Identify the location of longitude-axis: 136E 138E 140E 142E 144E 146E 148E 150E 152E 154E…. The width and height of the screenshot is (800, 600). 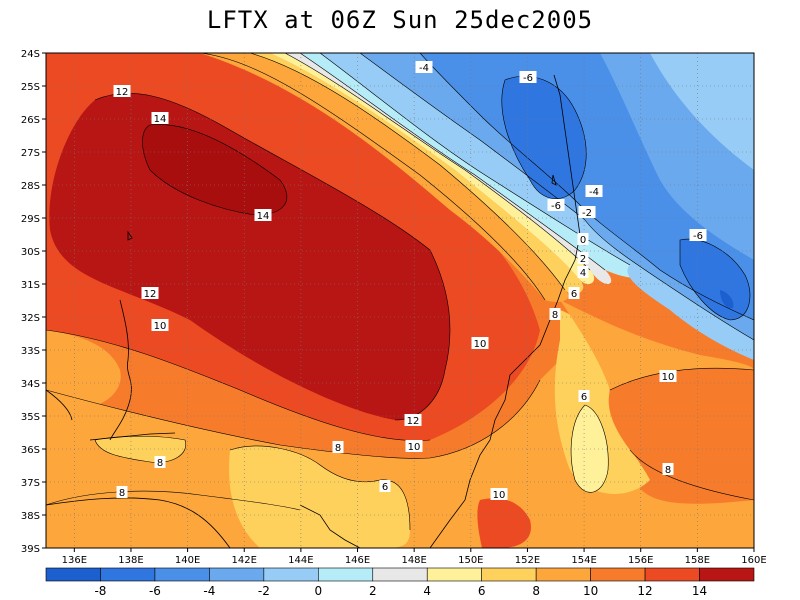
(414, 557).